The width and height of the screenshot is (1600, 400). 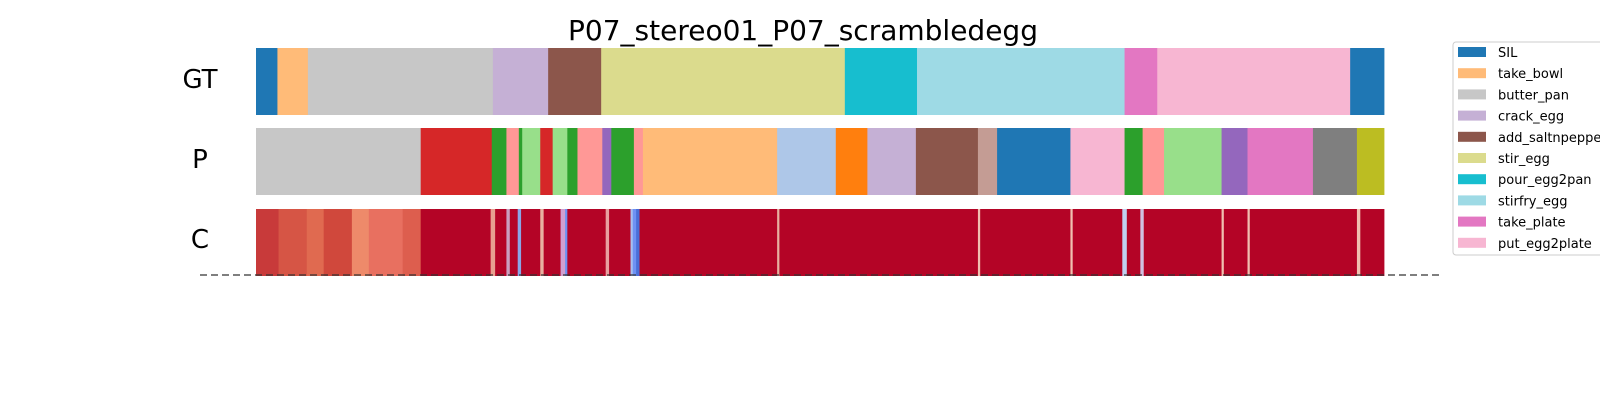 I want to click on legend-label-2: butter_pan, so click(x=1533, y=95).